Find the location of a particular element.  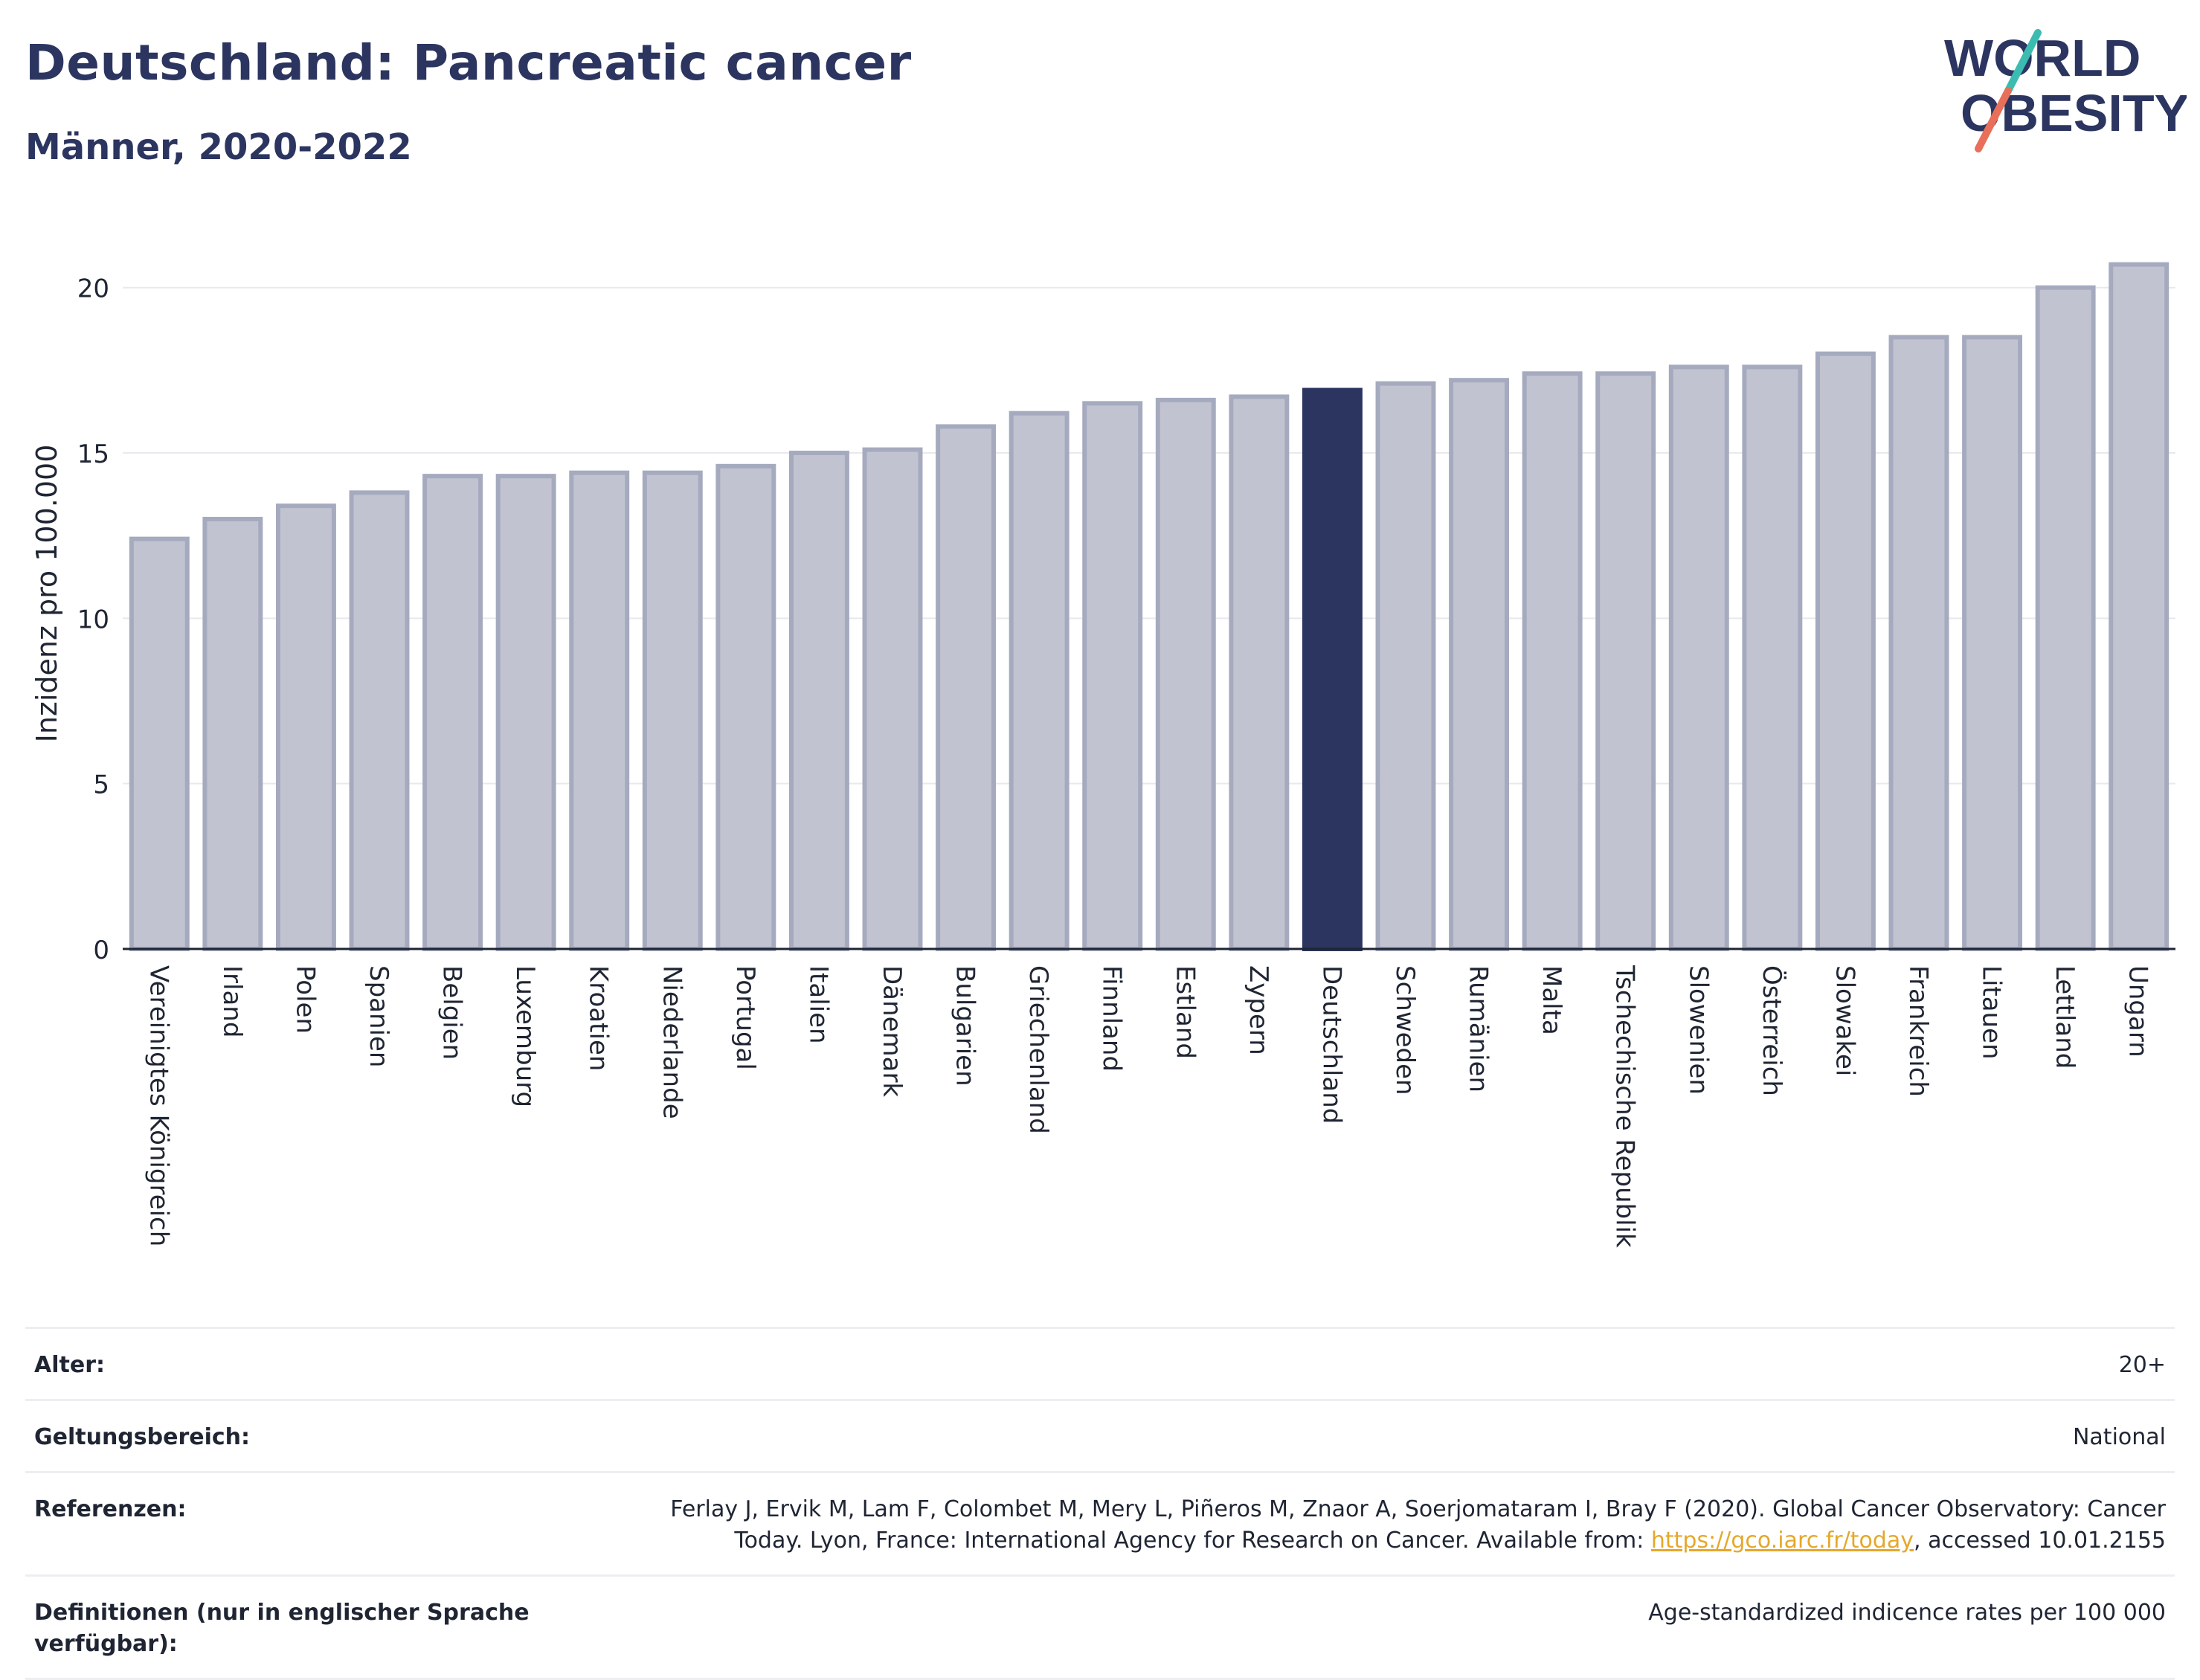

x-tick-label: Kroatien is located at coordinates (599, 1018).